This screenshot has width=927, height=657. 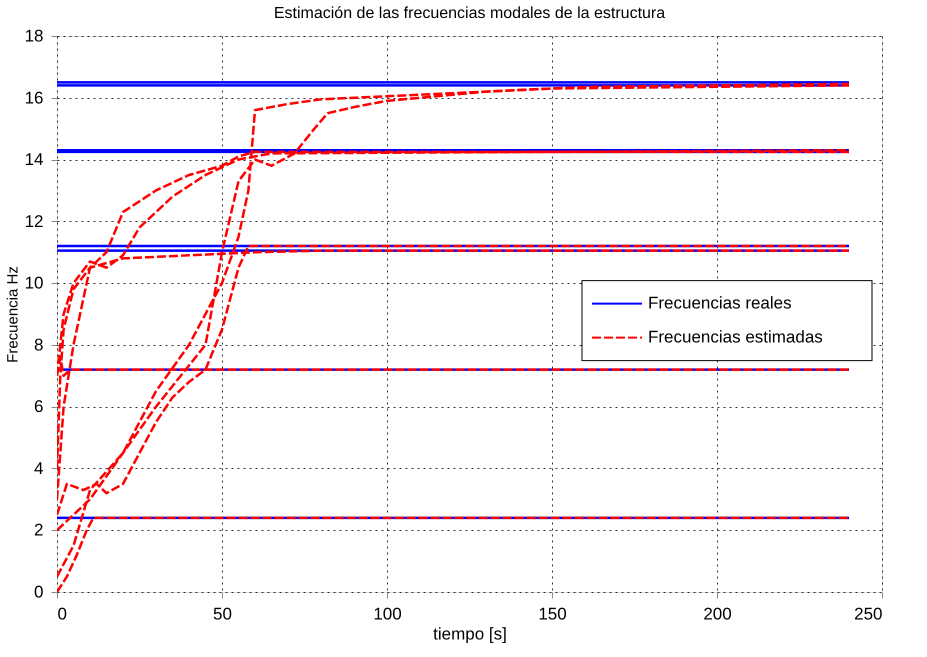 What do you see at coordinates (39, 530) in the screenshot?
I see `y-tick-label: 2` at bounding box center [39, 530].